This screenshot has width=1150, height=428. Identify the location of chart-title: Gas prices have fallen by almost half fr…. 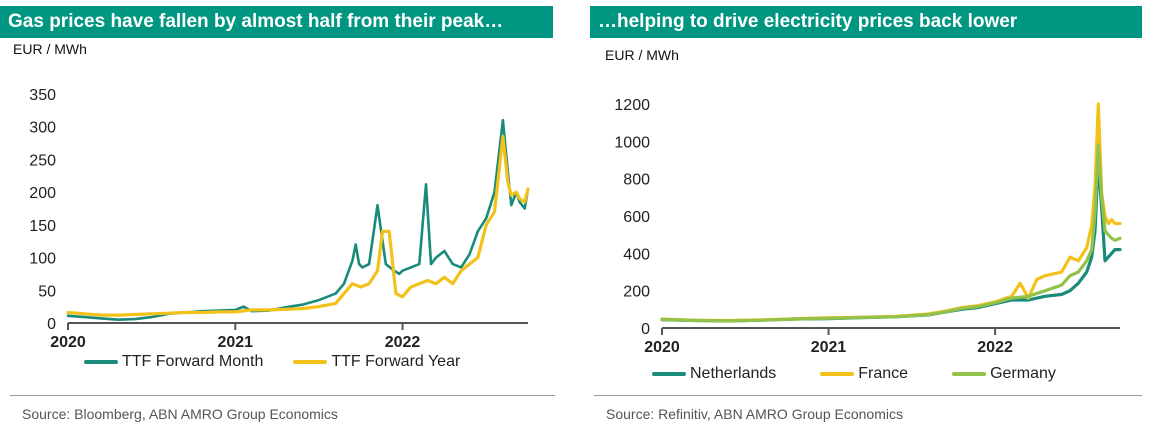
(276, 22).